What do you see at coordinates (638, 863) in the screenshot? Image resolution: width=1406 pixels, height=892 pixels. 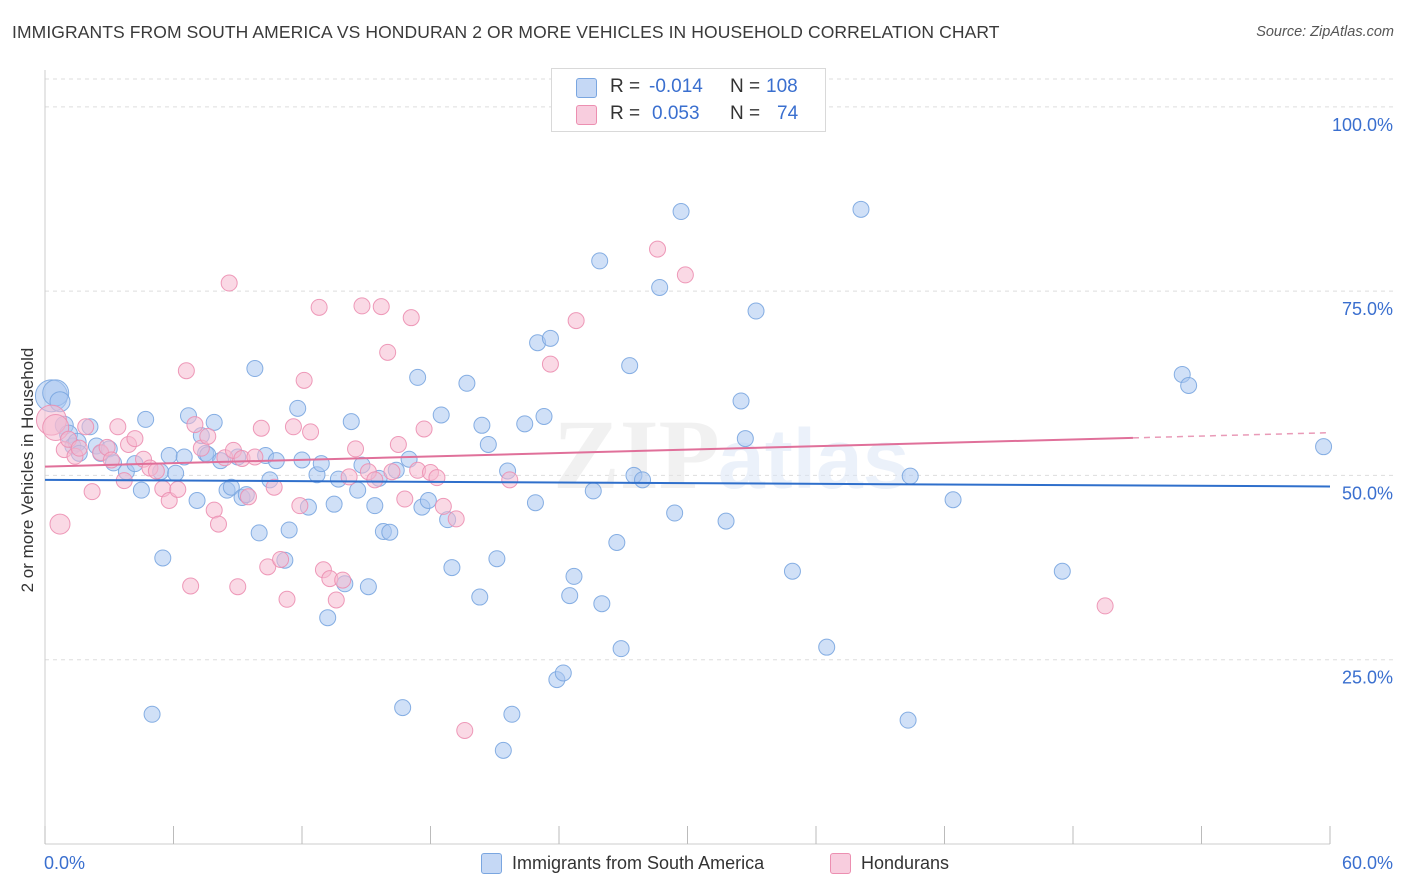 I see `bottom-legend-label: Immigrants from South America` at bounding box center [638, 863].